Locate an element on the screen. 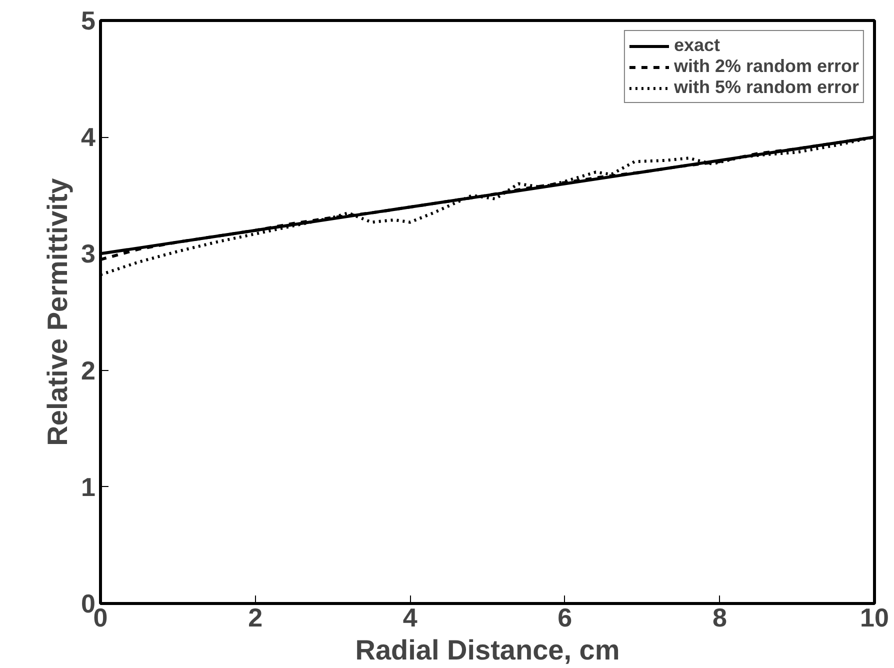 This screenshot has height=668, width=894. x-tick-label: 2 is located at coordinates (255, 617).